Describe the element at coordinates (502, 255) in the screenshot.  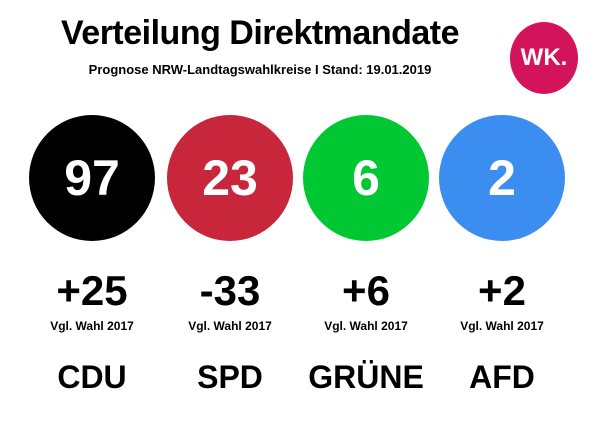
I see `party-column-afd: 2 +2 Vgl. Wahl 2017 AFD` at that location.